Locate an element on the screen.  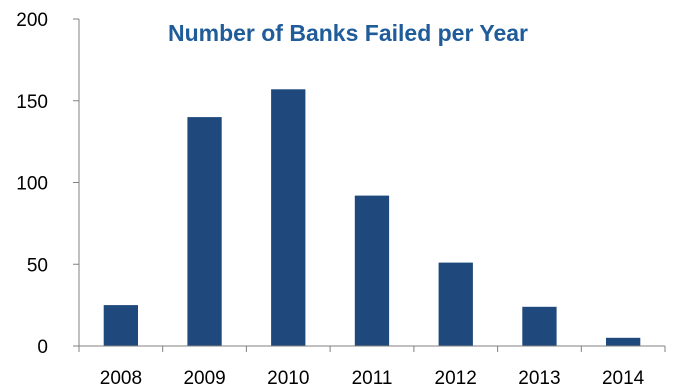
y-tick-label-50: 50 is located at coordinates (37, 265).